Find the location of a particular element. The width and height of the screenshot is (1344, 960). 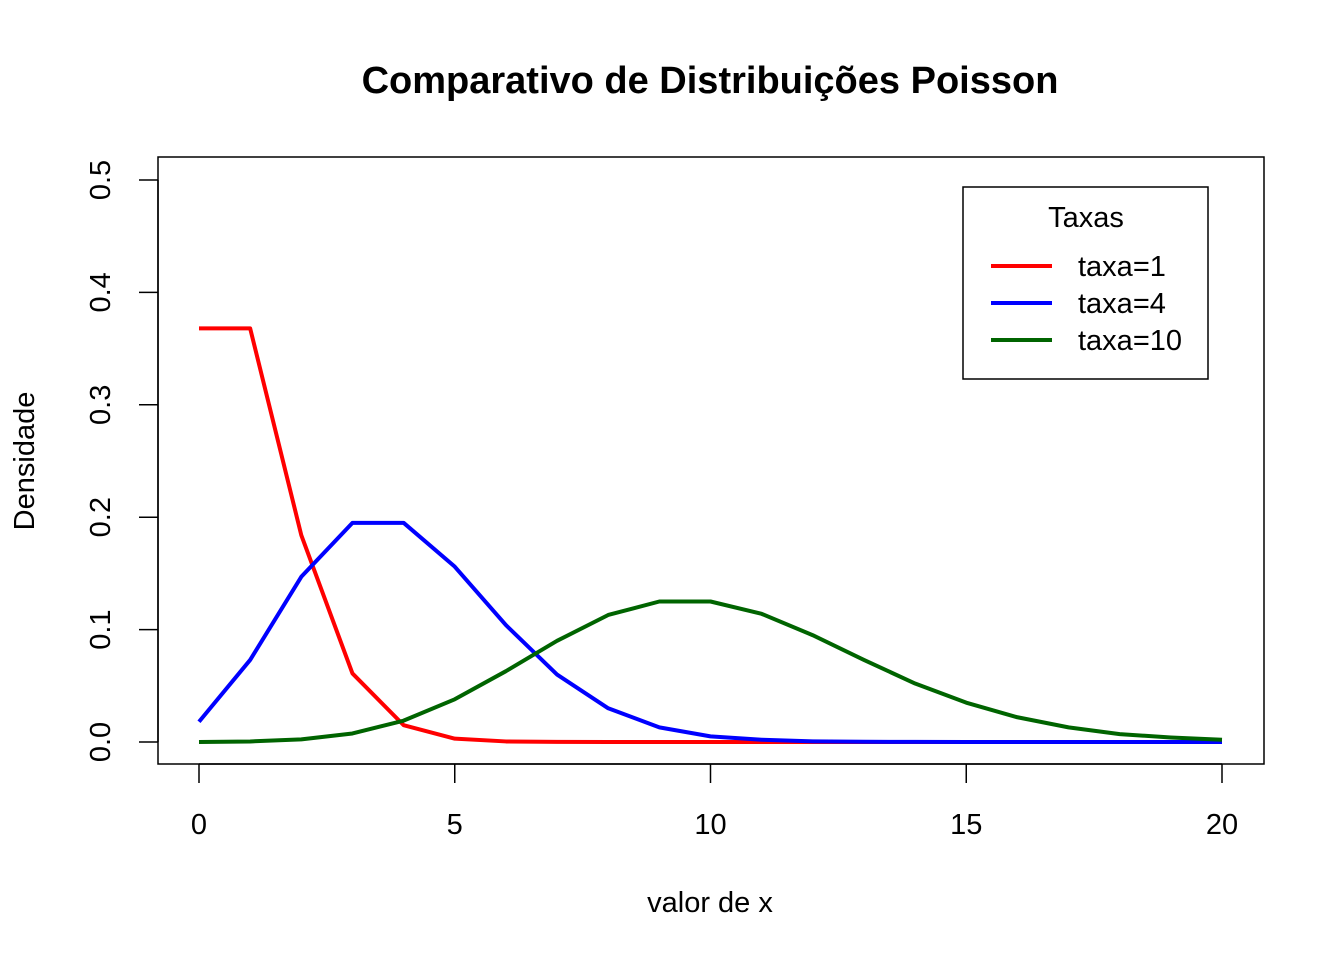

legend: Taxas taxa=1 taxa=4 taxa=10 is located at coordinates (1085, 283).